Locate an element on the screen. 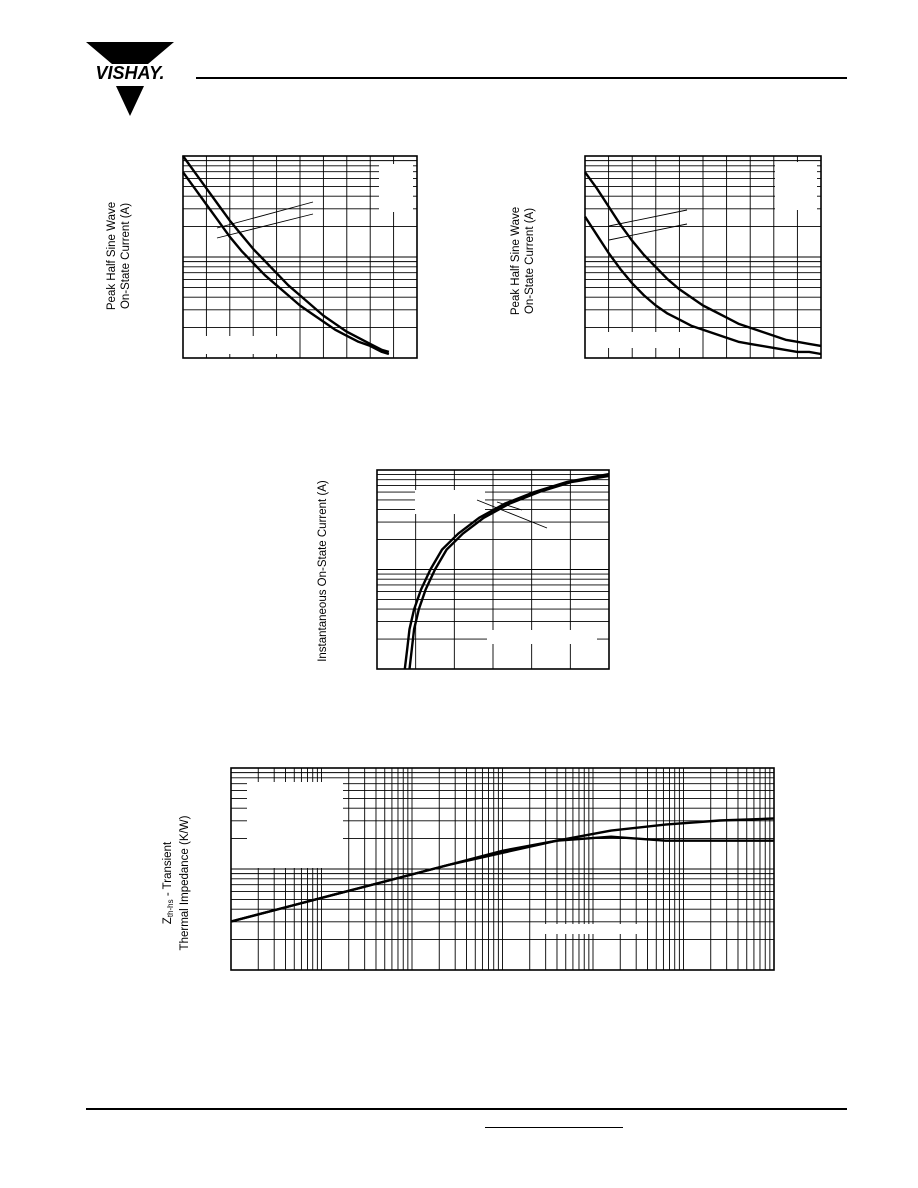 This screenshot has width=918, height=1188. fig2-frame is located at coordinates (703, 257).